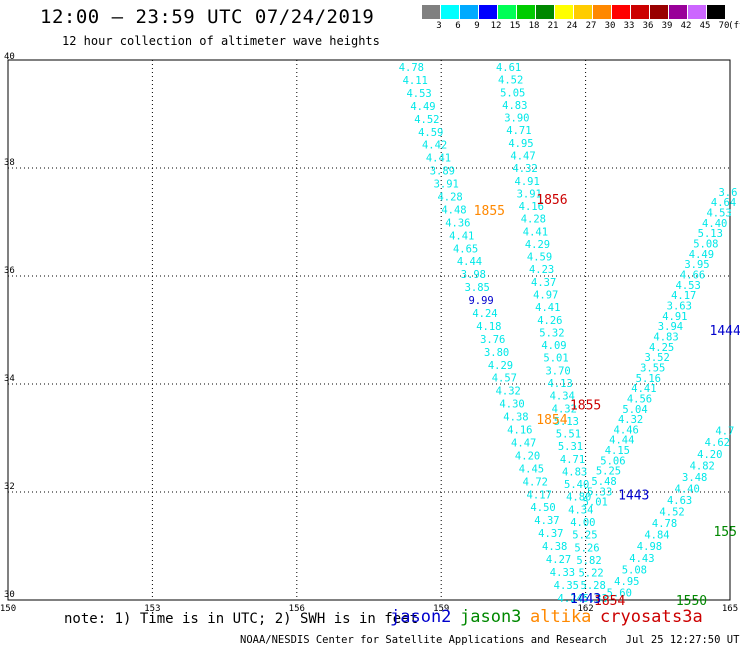 The height and width of the screenshot is (650, 740). Describe the element at coordinates (545, 296) in the screenshot. I see `swh-value: 4.97` at that location.